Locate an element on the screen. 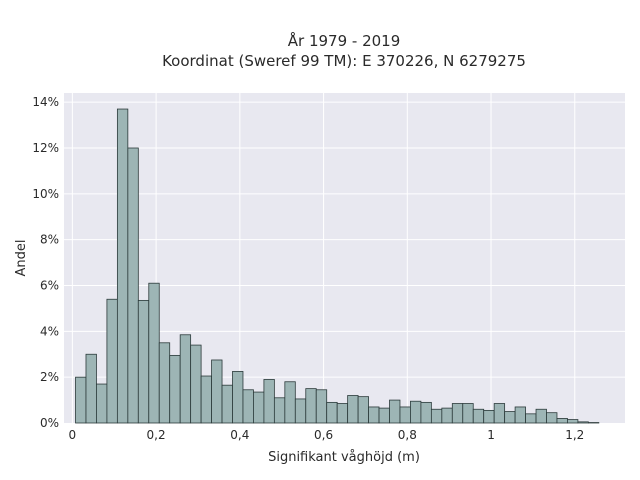  x-tick-label: 0,6 is located at coordinates (323, 435).